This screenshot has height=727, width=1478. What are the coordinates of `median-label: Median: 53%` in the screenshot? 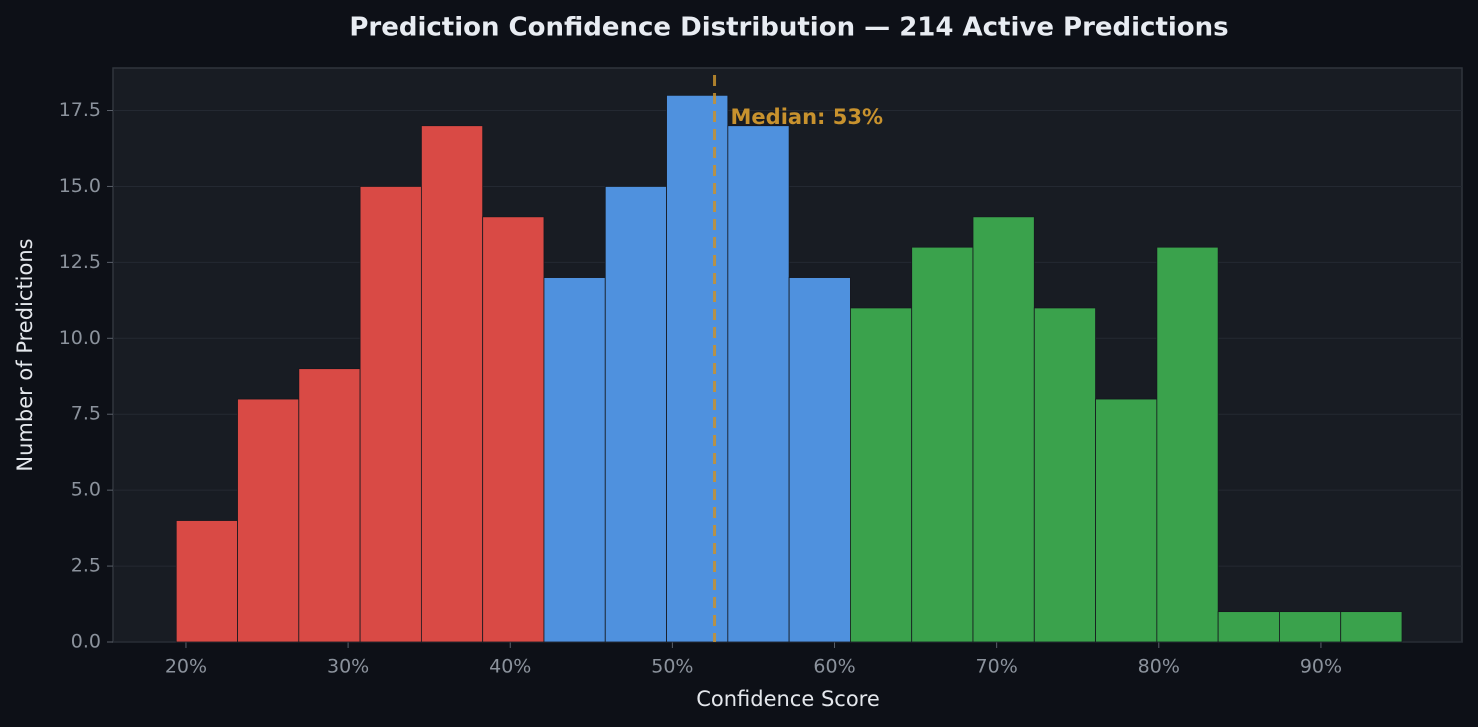 It's located at (807, 117).